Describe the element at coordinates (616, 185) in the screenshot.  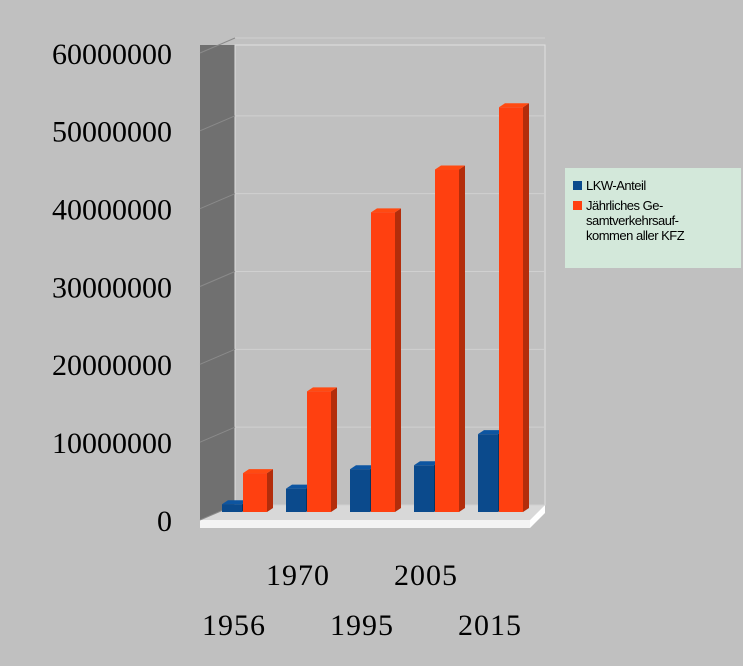
I see `legend-label: LKW-Anteil` at that location.